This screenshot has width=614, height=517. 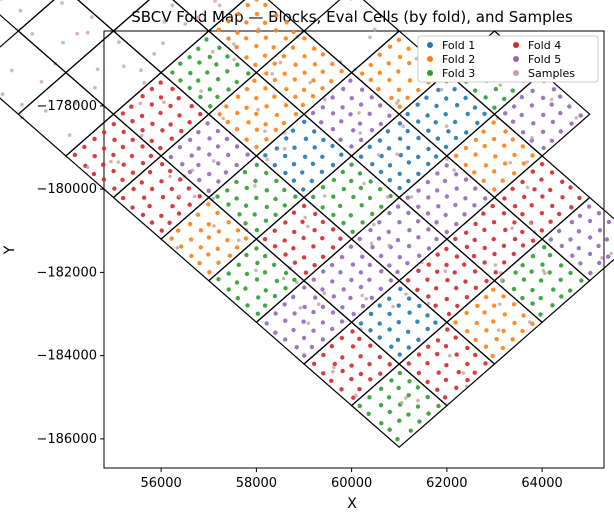 What do you see at coordinates (551, 73) in the screenshot?
I see `legend-label: Samples` at bounding box center [551, 73].